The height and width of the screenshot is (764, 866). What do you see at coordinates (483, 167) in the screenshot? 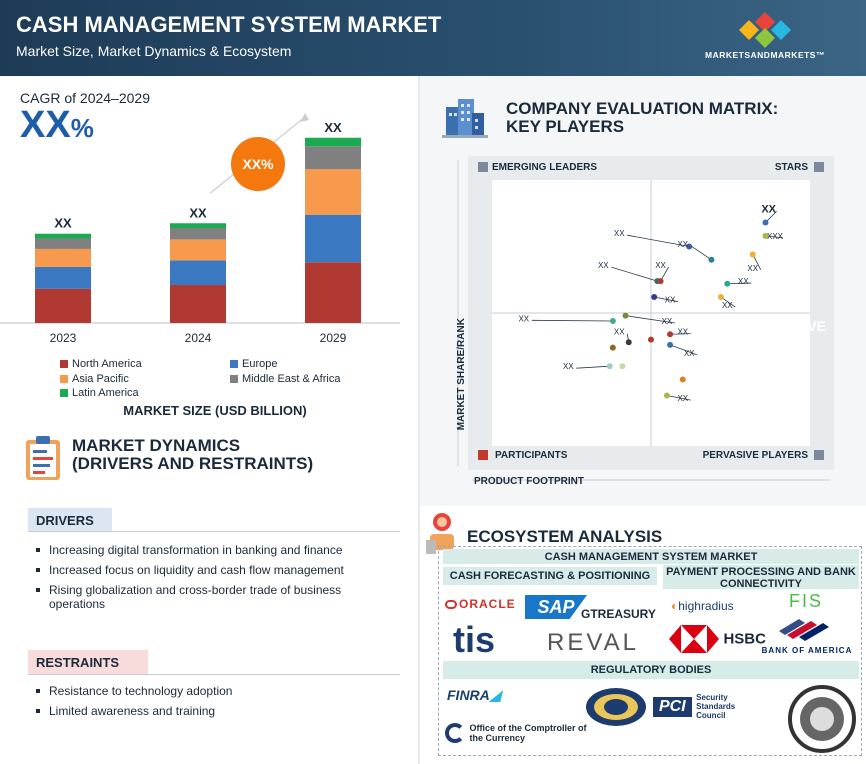
I see `emerging-leaders-icon` at bounding box center [483, 167].